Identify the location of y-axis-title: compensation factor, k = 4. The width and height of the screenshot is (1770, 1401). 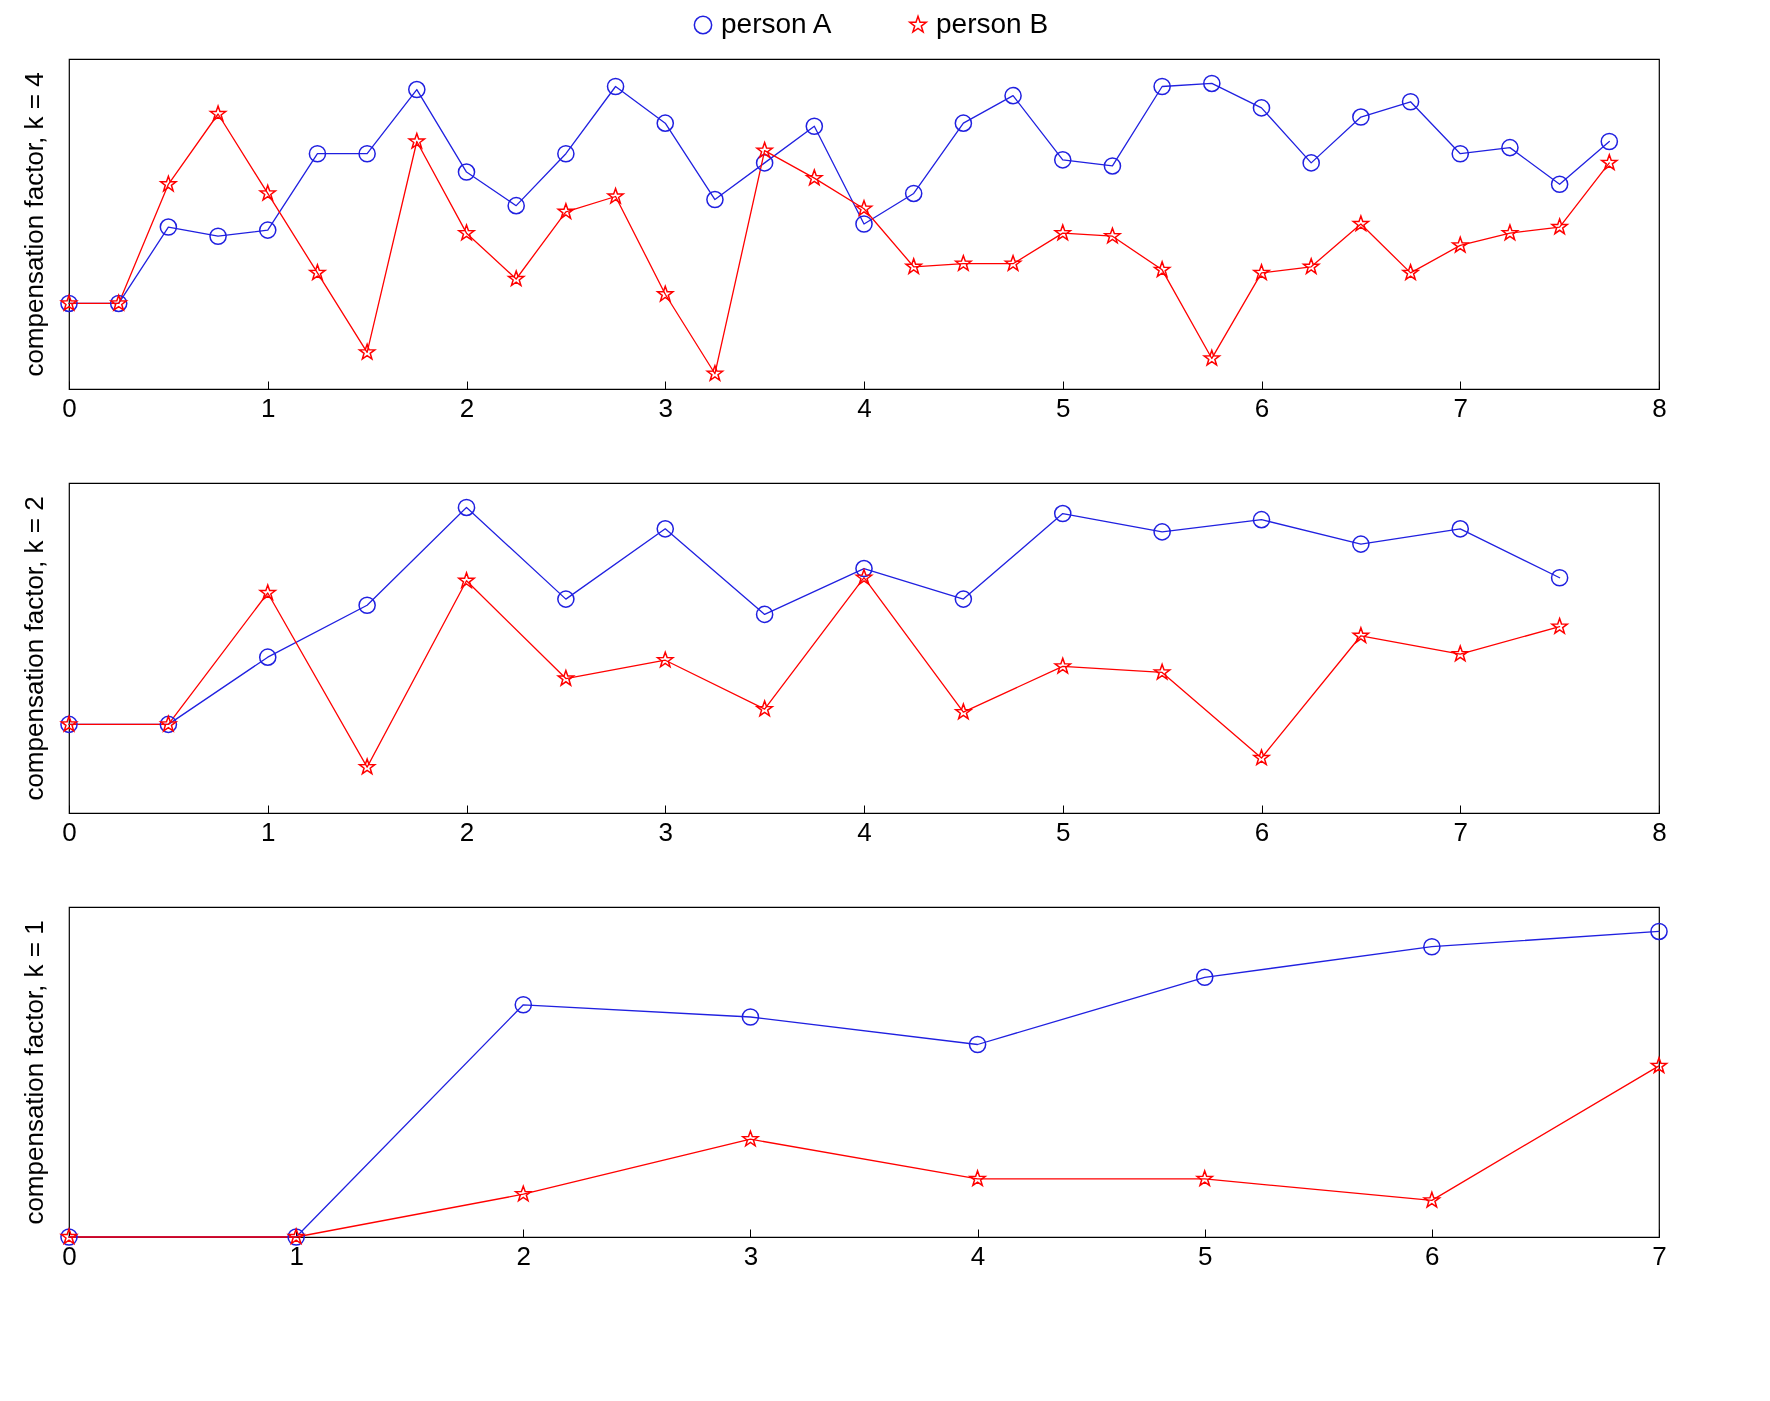
(33, 224).